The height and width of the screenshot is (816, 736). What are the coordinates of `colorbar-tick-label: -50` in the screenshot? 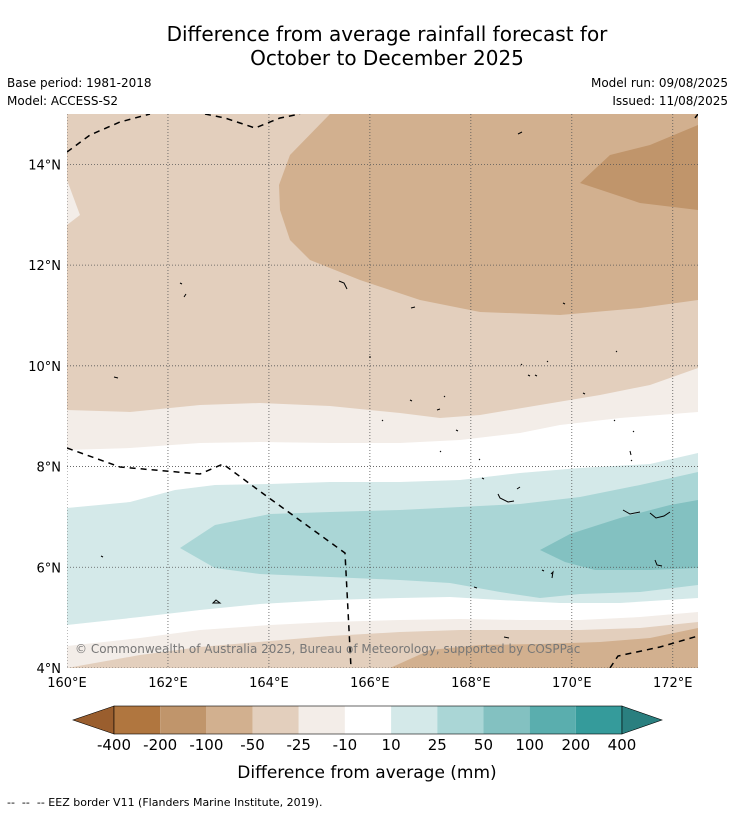 It's located at (252, 745).